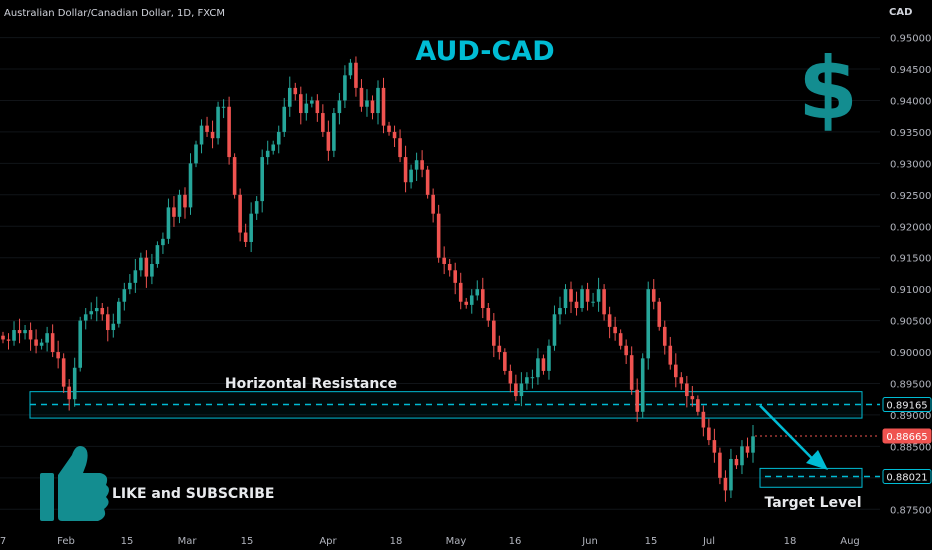 This screenshot has width=932, height=550. Describe the element at coordinates (430, 541) in the screenshot. I see `time-axis: 7 Feb 15 Mar 15 Apr 18 May 16 Jun 15 Jul 18 Aug` at that location.